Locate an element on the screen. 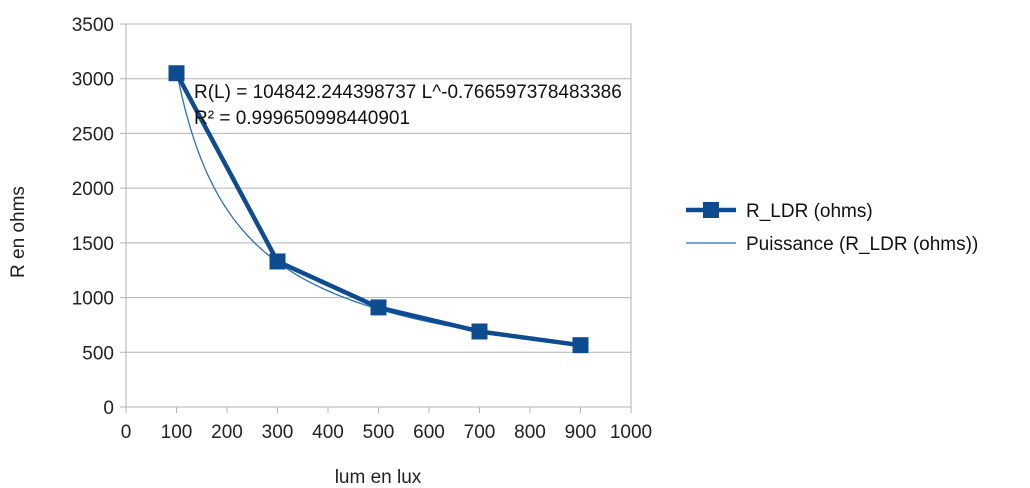  x-tick-label: 800 is located at coordinates (530, 432).